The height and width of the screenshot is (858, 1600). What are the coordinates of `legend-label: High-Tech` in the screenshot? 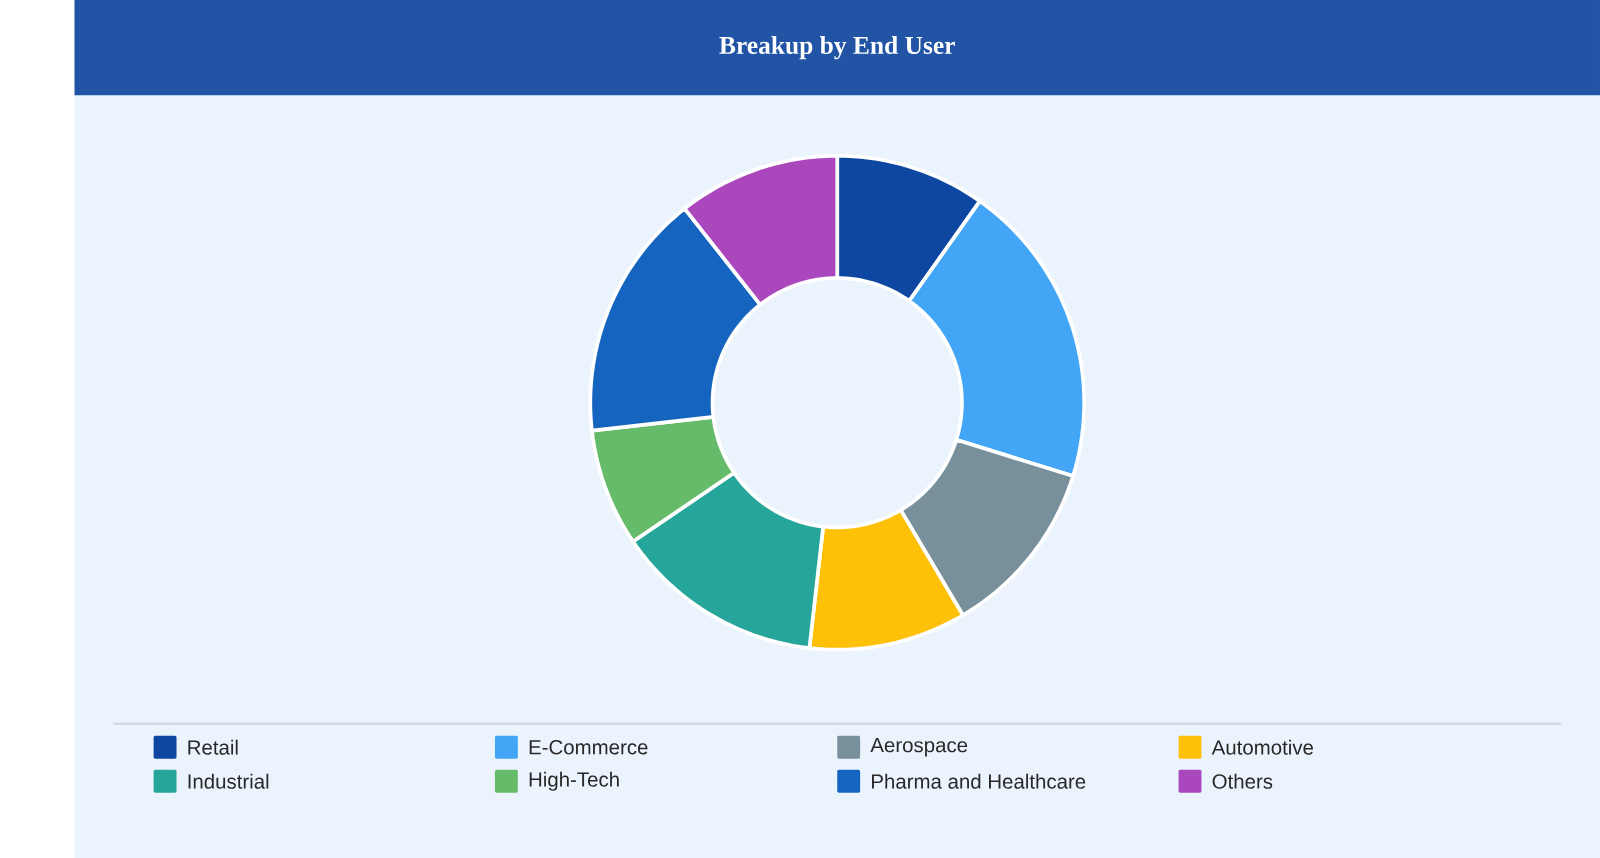 It's located at (574, 781).